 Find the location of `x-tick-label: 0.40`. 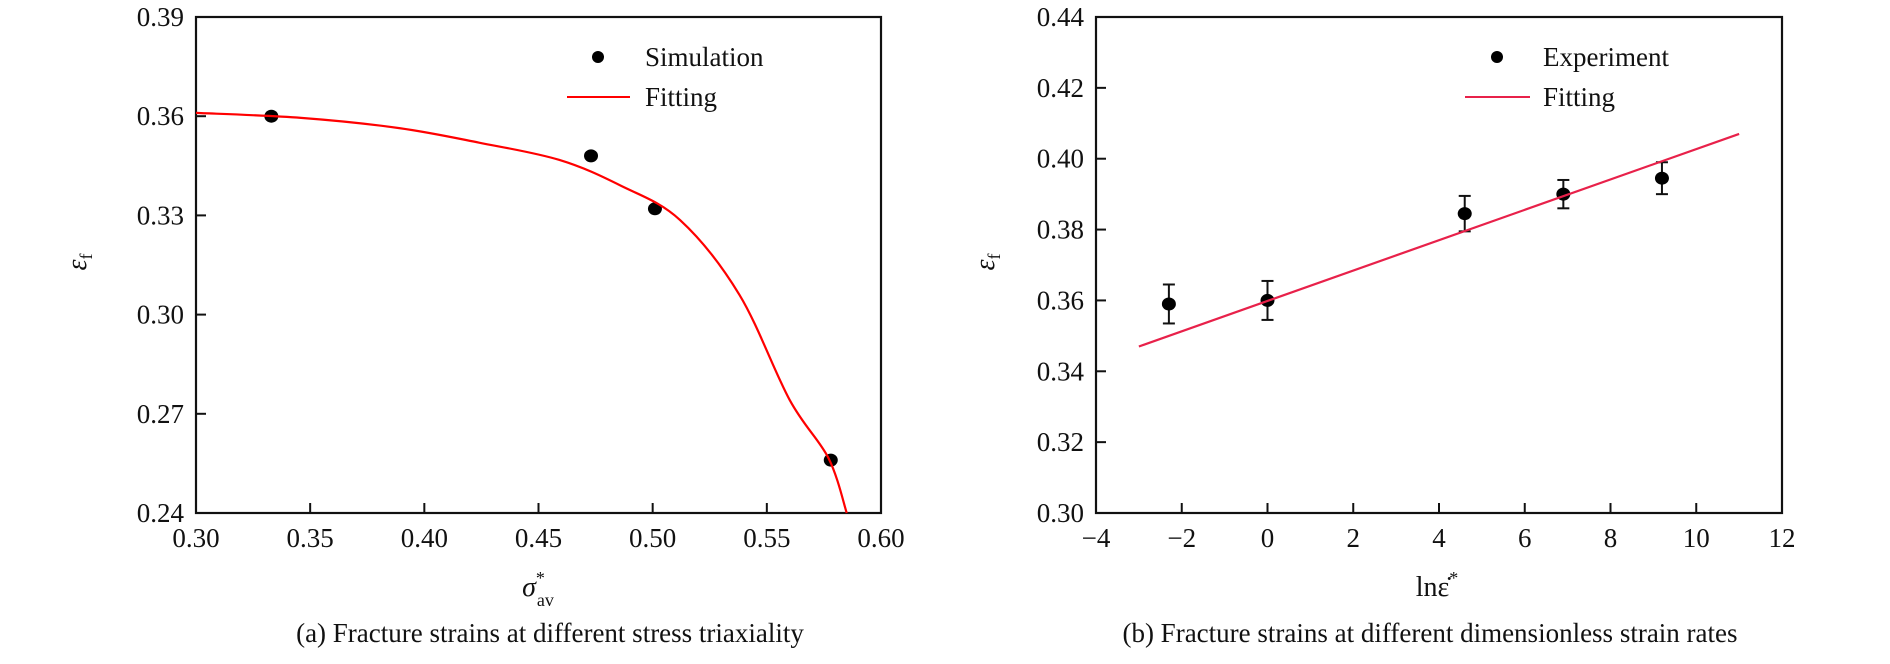

x-tick-label: 0.40 is located at coordinates (424, 538).